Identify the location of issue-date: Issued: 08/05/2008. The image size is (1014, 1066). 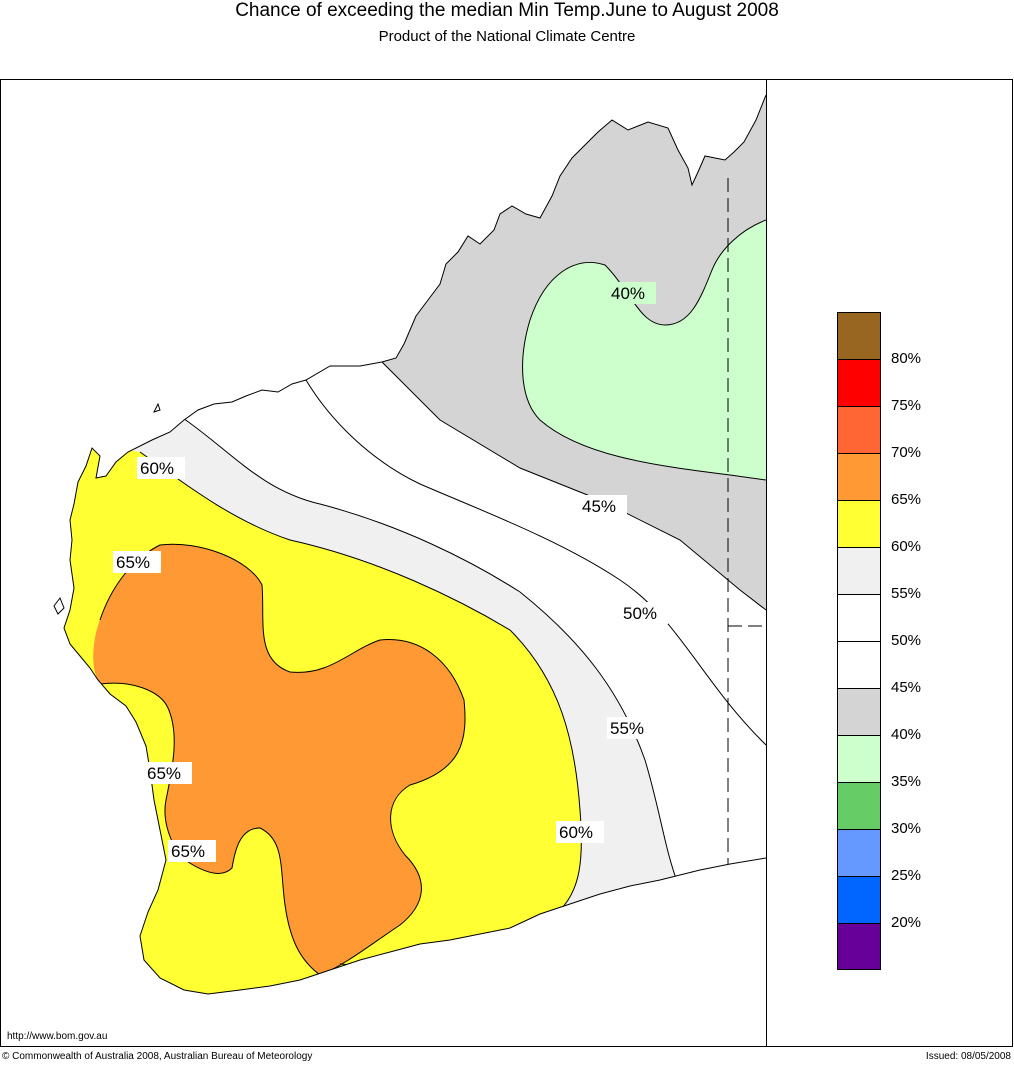
(968, 1056).